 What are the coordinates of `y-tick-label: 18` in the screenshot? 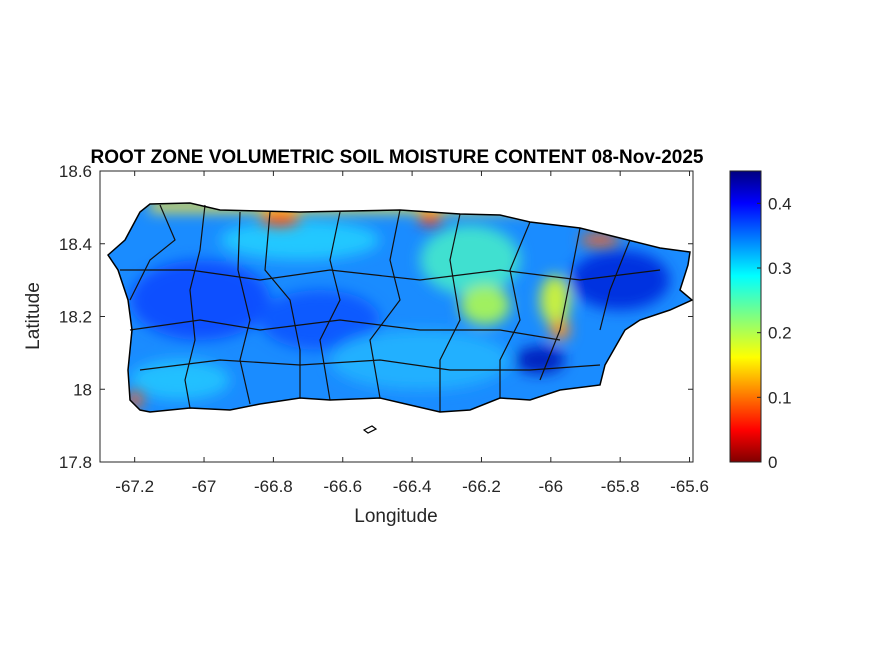 It's located at (82, 389).